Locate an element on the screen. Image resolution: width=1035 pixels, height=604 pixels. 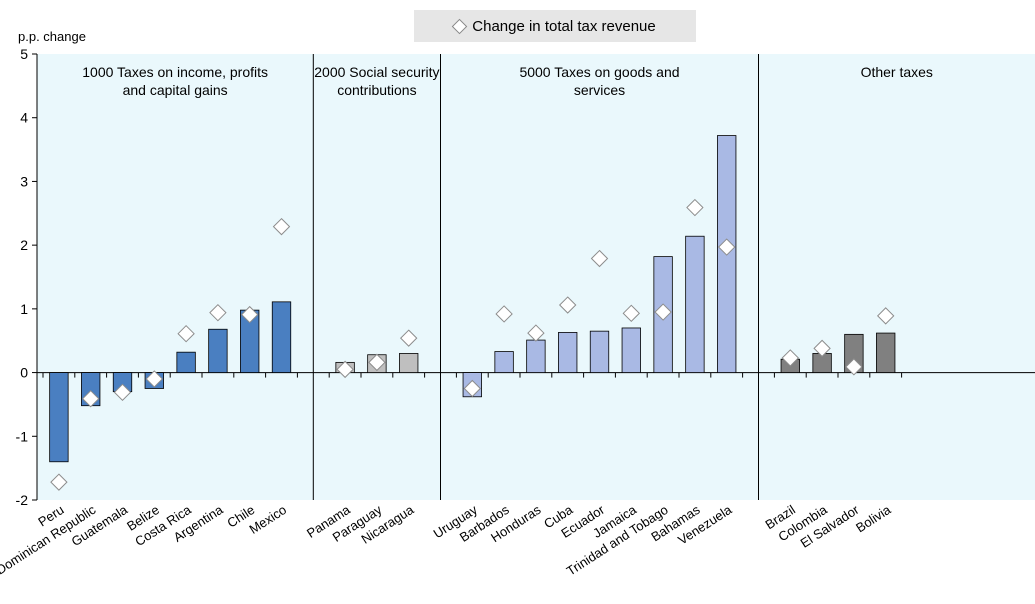
category-label: Mexico is located at coordinates (267, 519).